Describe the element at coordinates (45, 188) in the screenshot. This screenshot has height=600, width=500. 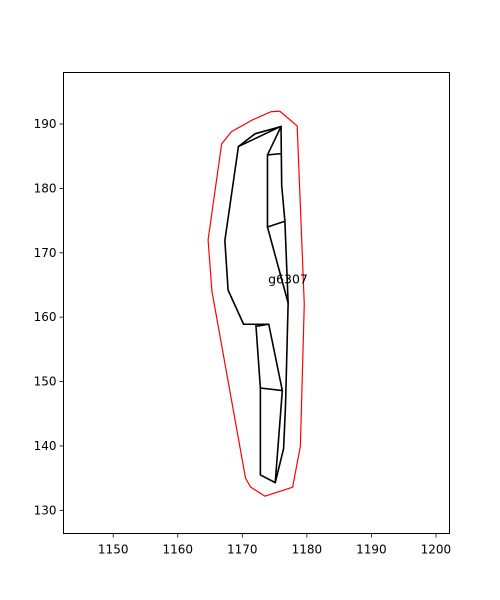
I see `y-tick-label: 180` at that location.